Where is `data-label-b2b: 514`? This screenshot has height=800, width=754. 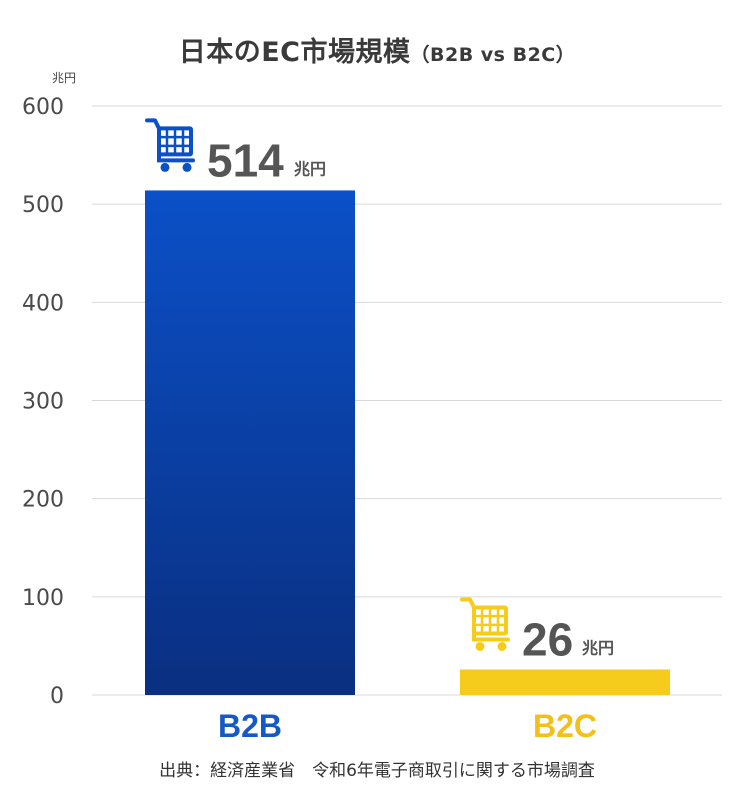 data-label-b2b: 514 is located at coordinates (245, 160).